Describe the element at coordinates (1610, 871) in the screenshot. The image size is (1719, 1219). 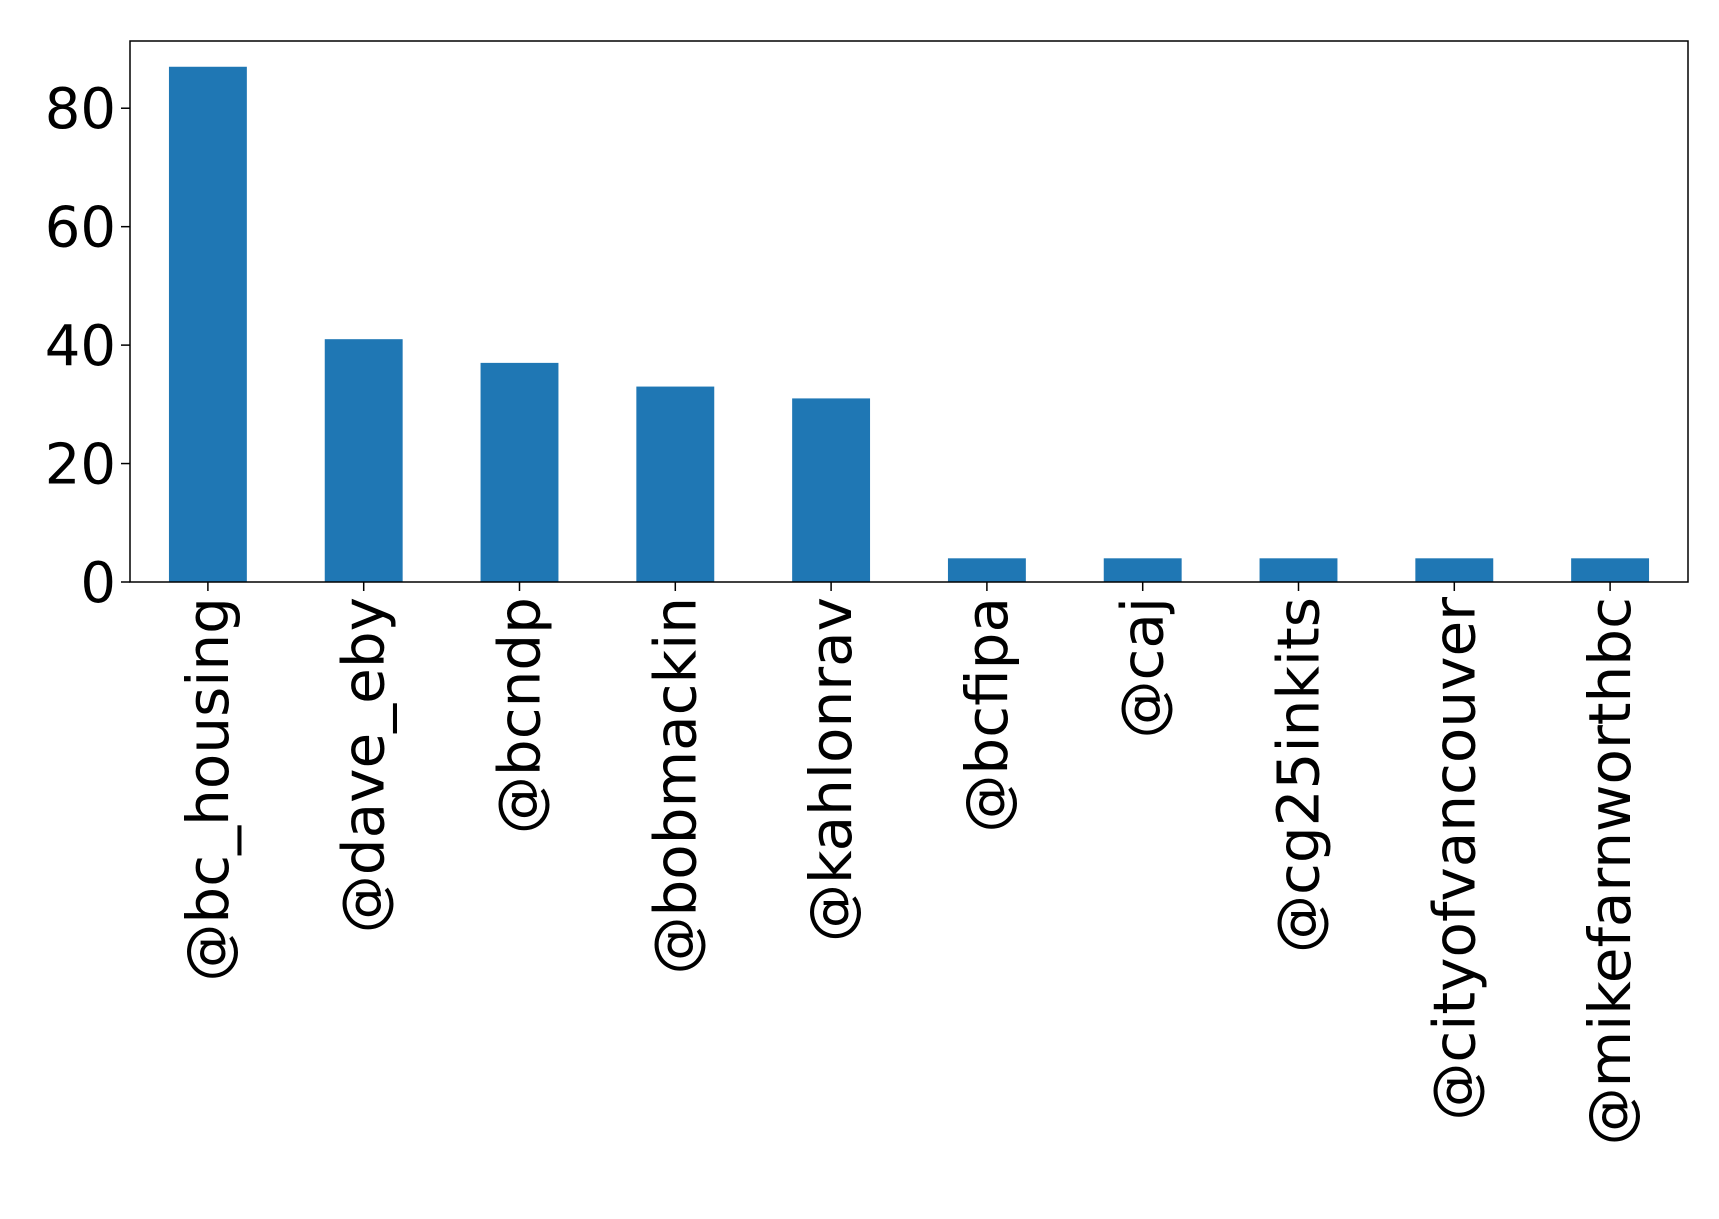
I see `x-tick-label: @mikefarnworthbc` at that location.